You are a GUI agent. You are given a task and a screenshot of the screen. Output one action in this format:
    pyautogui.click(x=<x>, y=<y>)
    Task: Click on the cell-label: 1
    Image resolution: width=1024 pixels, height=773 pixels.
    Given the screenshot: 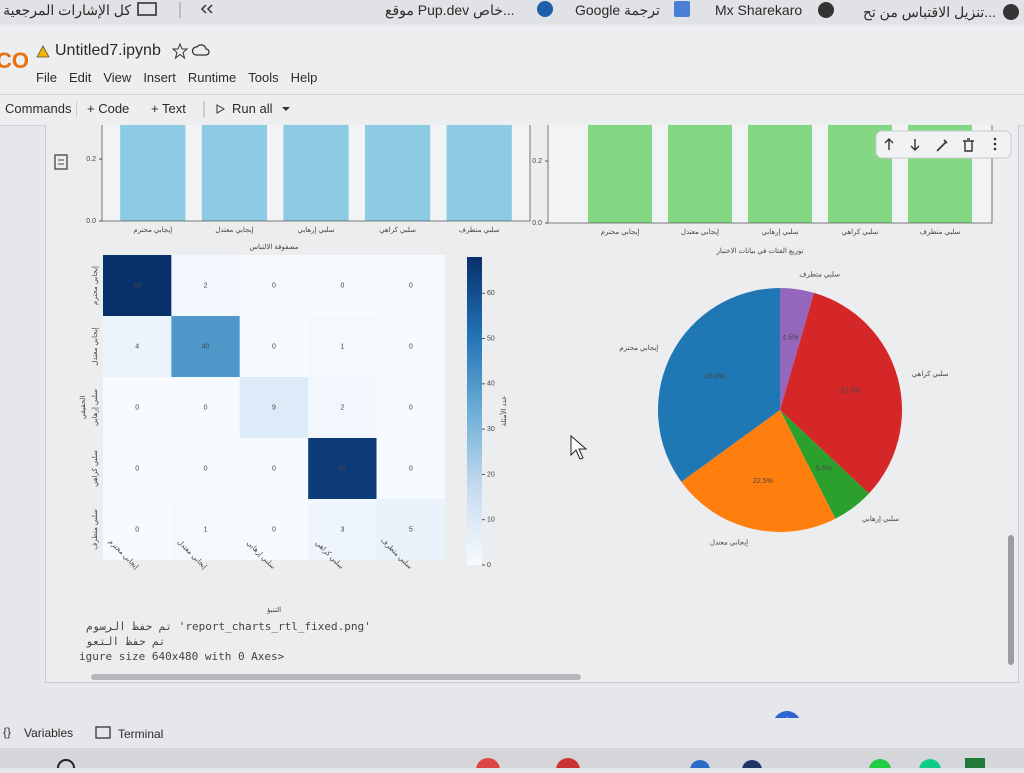 What is the action you would take?
    pyautogui.click(x=342, y=346)
    